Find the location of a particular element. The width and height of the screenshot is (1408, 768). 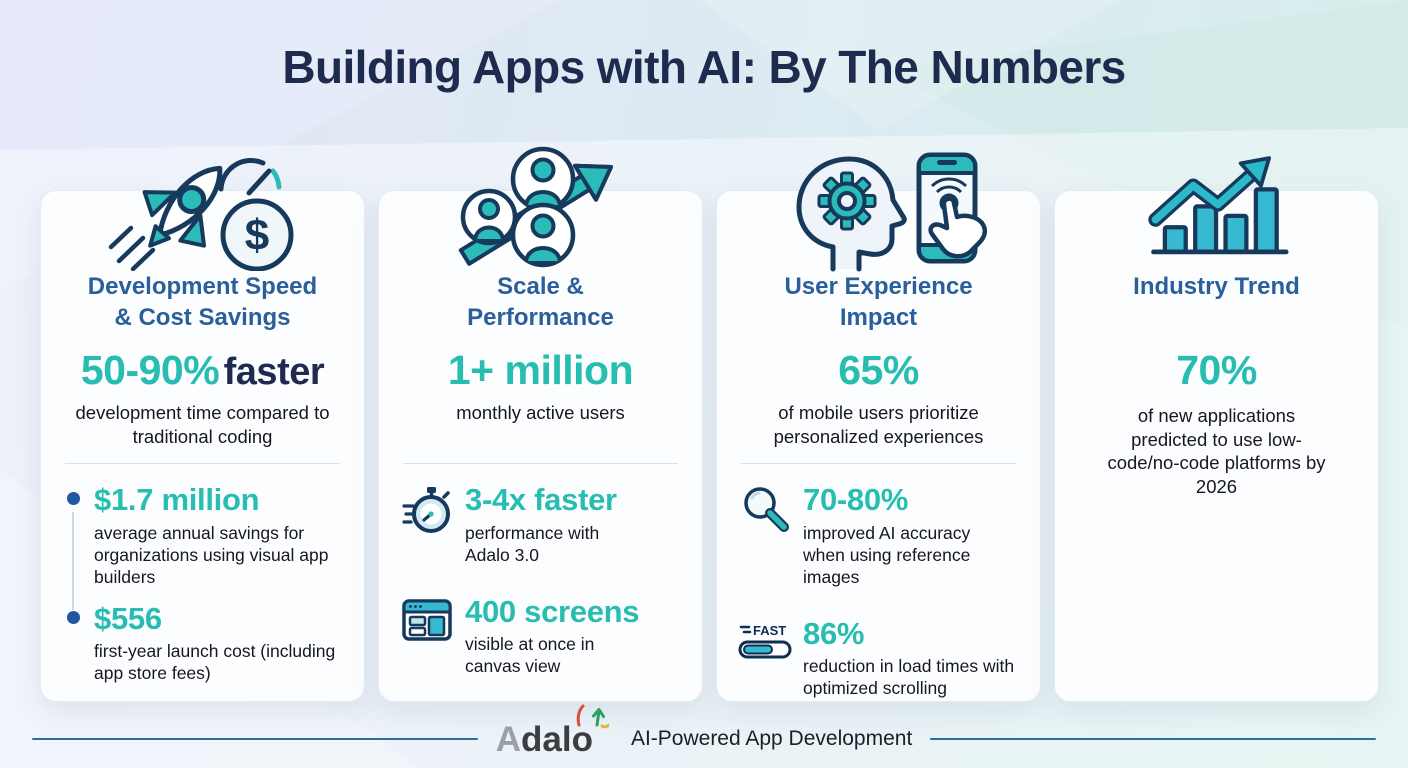

footer-divider-right is located at coordinates (1153, 739).